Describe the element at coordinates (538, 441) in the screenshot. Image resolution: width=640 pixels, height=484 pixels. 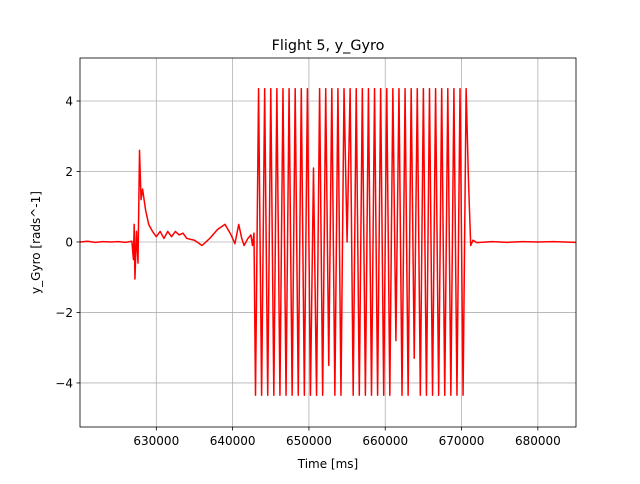
I see `x-tick-label: 680000` at that location.